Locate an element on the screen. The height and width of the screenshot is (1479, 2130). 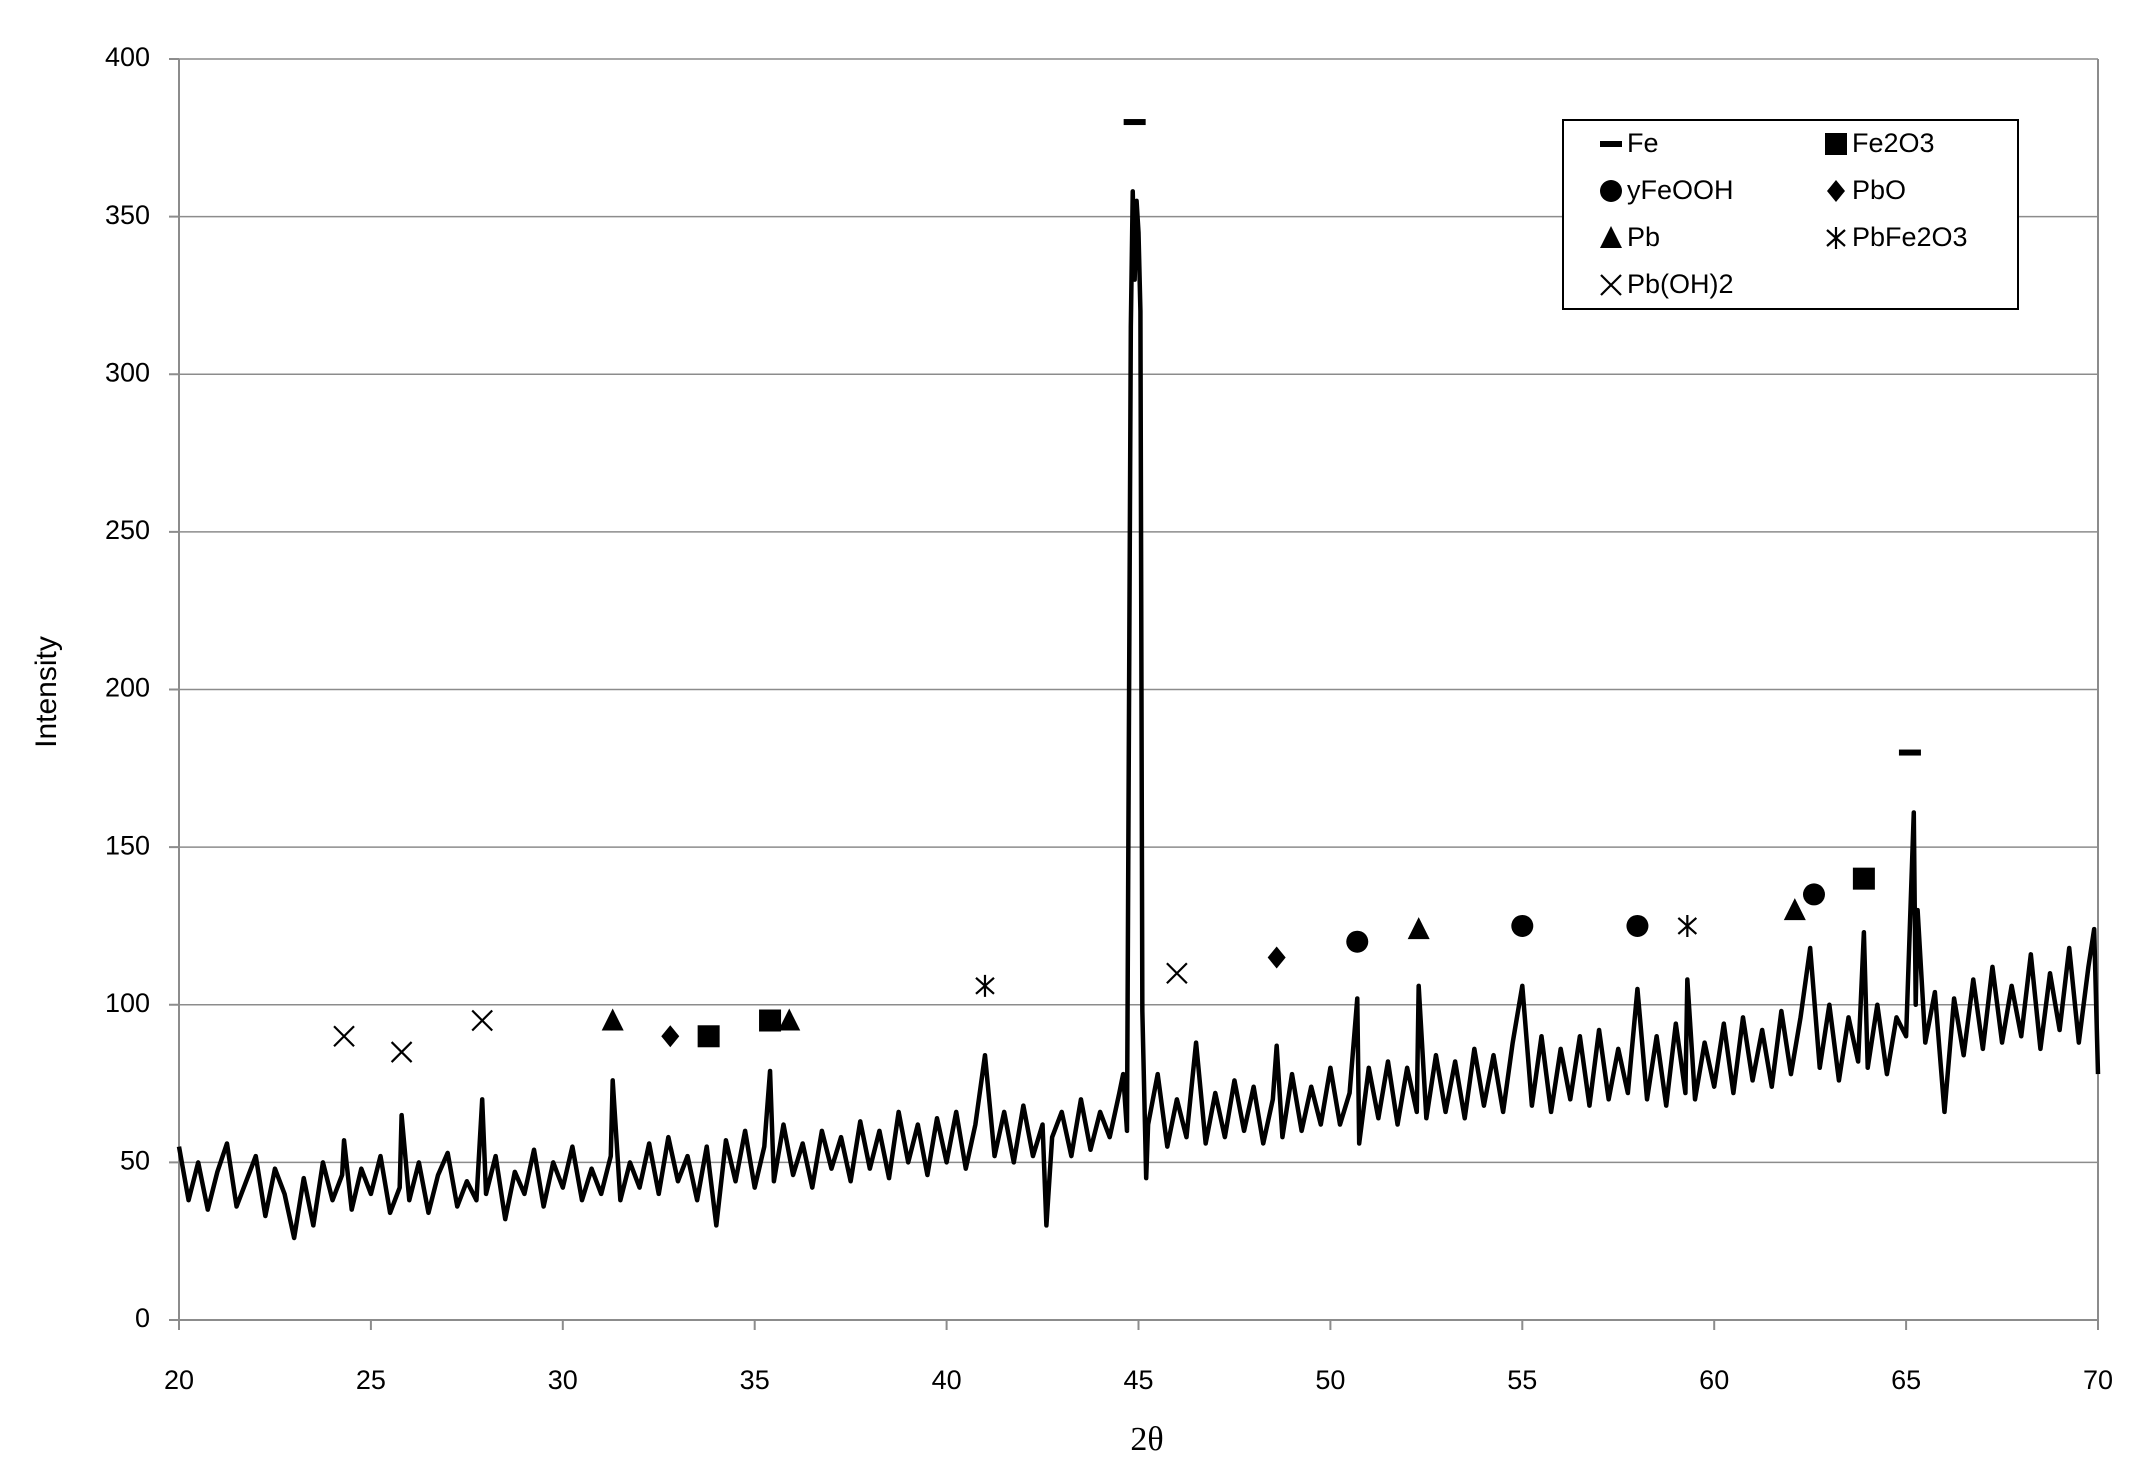
legend-label: PbO is located at coordinates (1879, 190).